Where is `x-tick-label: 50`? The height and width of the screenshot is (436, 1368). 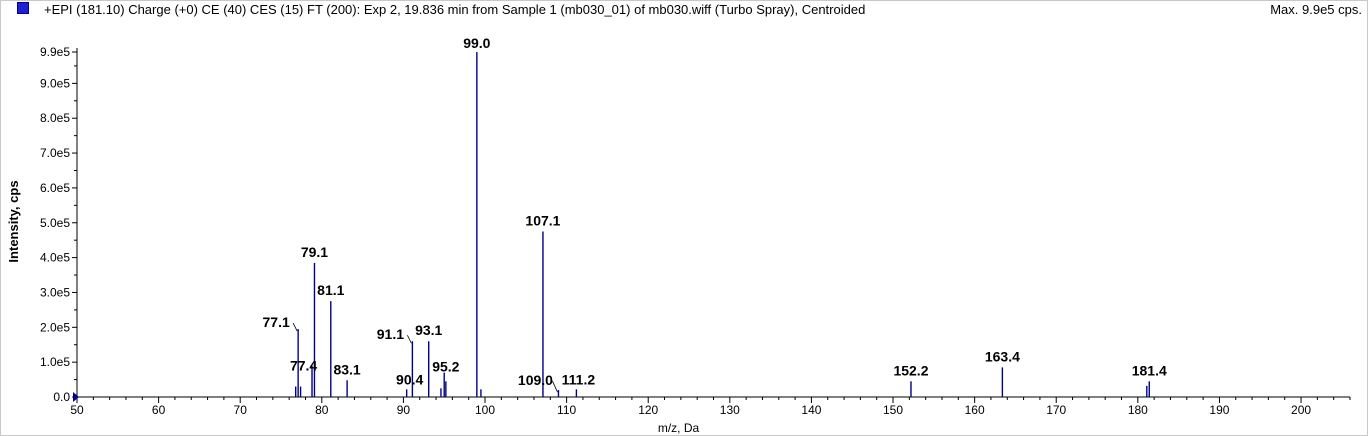
x-tick-label: 50 is located at coordinates (77, 410).